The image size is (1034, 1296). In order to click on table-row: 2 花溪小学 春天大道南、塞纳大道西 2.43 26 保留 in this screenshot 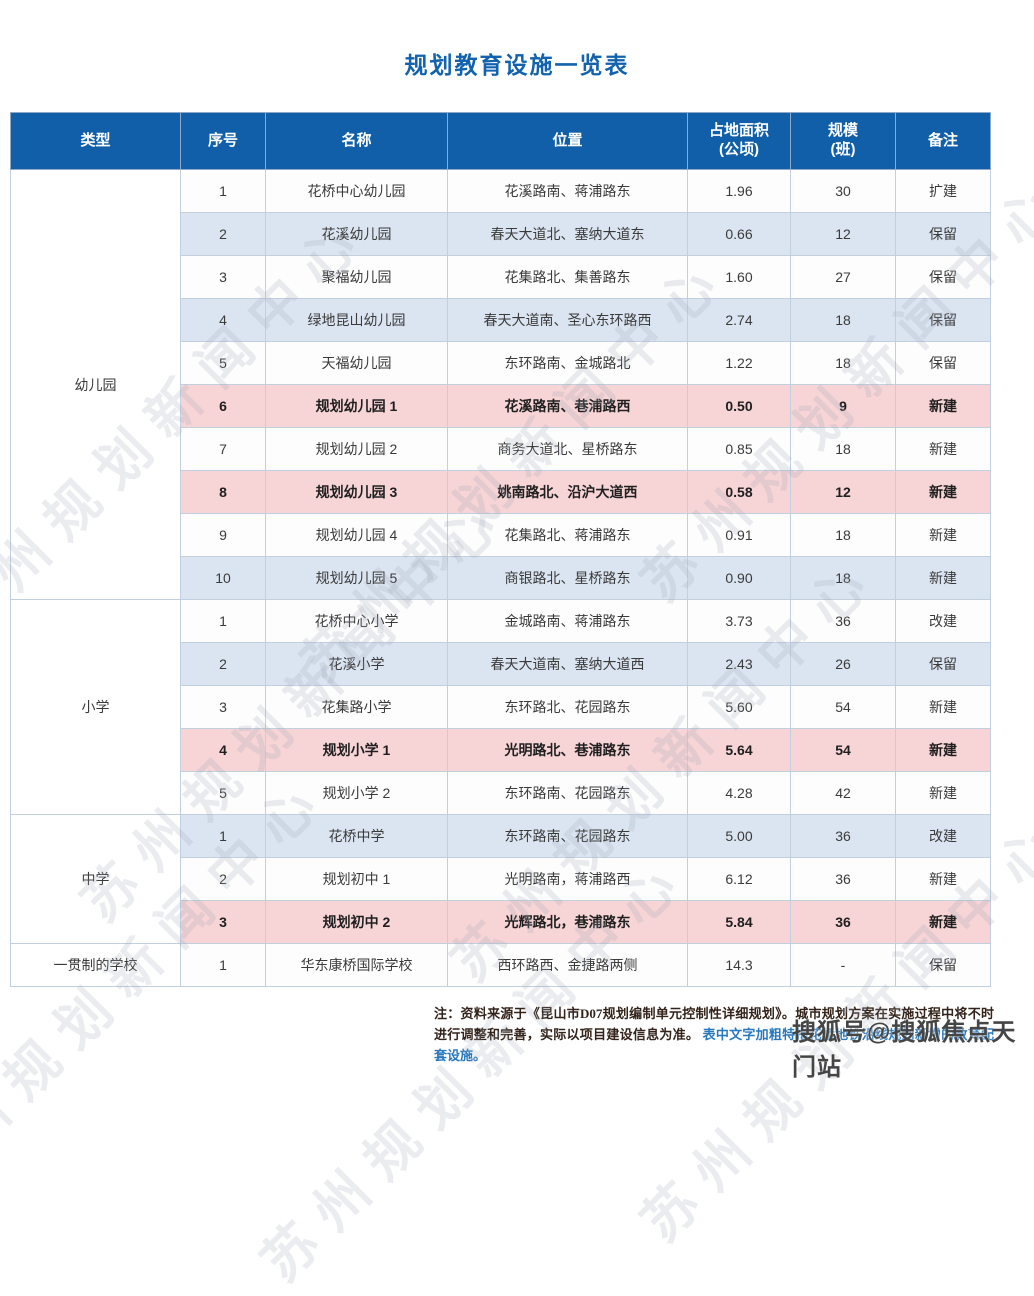, I will do `click(501, 664)`.